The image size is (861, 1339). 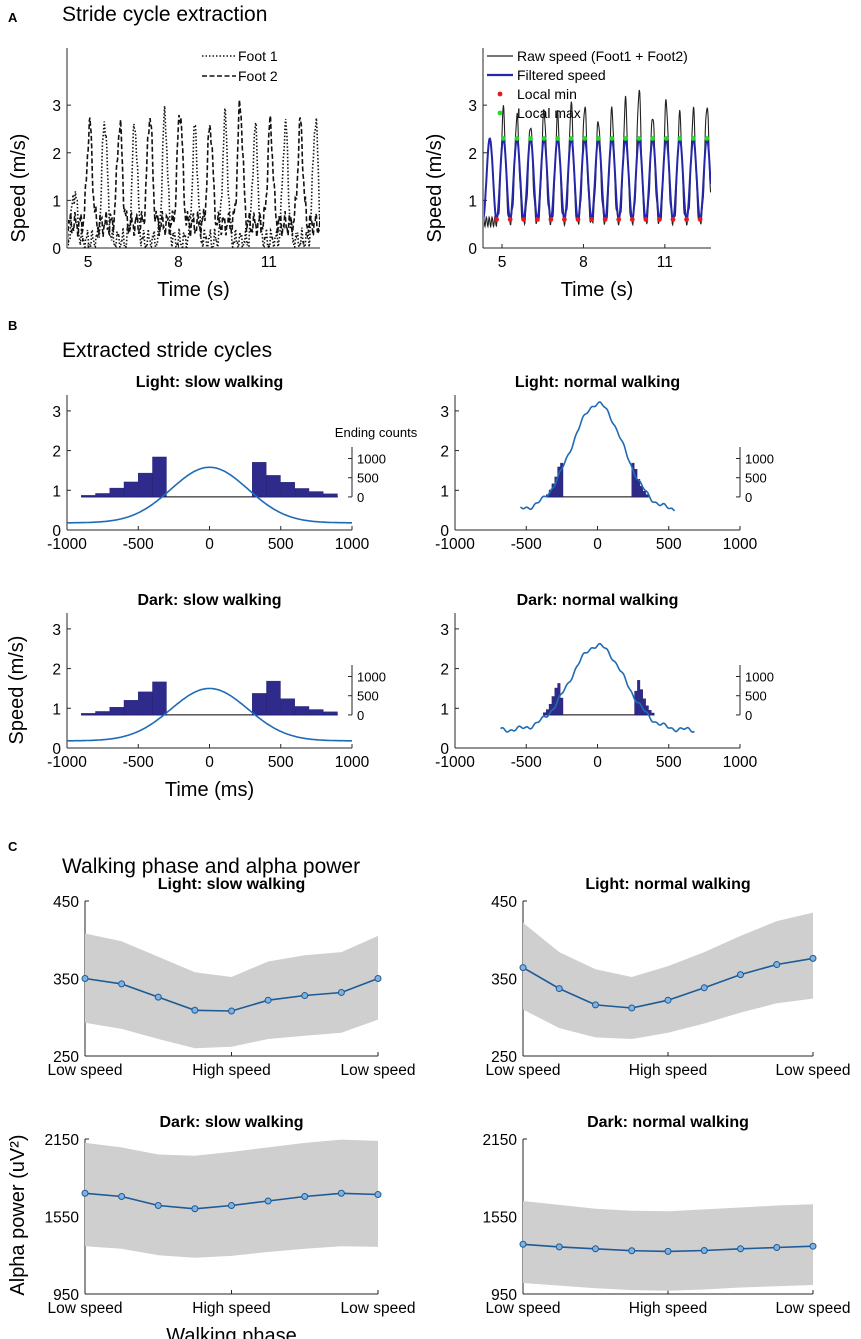 What do you see at coordinates (668, 1122) in the screenshot?
I see `chart-title: Dark: normal walking` at bounding box center [668, 1122].